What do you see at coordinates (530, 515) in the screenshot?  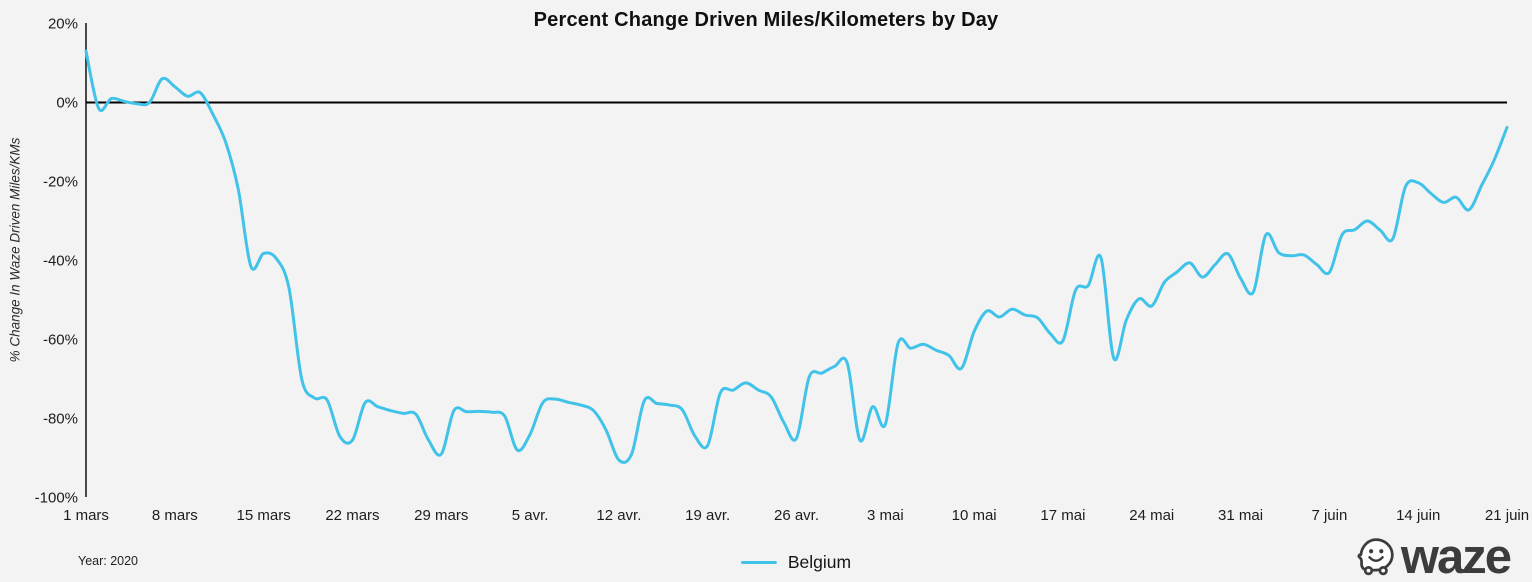 I see `x-tick-label: 5 avr.` at bounding box center [530, 515].